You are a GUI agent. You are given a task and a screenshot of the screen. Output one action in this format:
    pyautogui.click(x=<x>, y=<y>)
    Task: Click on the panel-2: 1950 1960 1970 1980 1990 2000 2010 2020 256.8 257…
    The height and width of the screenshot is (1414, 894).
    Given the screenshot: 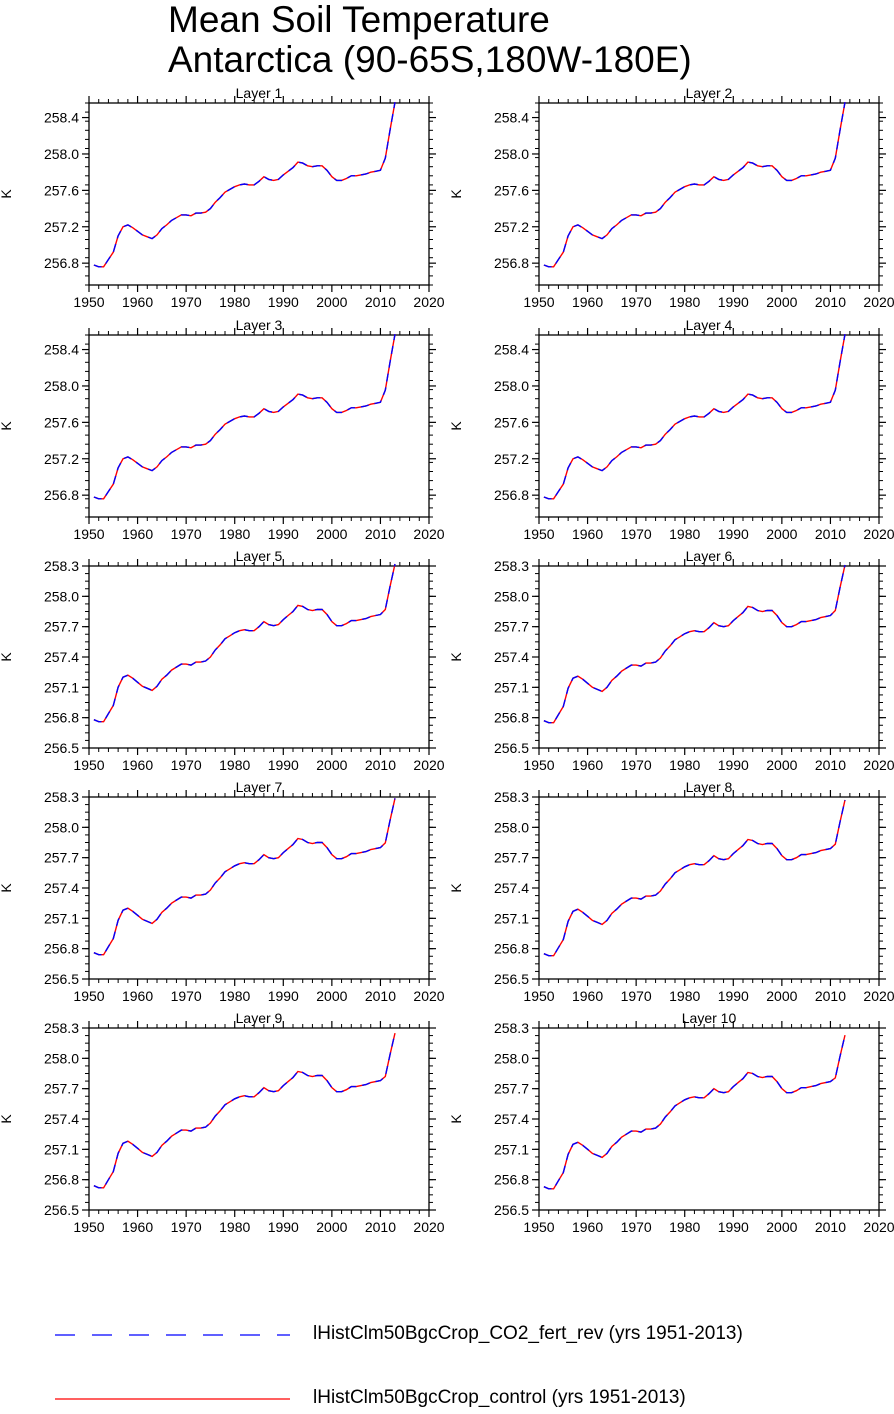 What is the action you would take?
    pyautogui.click(x=671, y=197)
    